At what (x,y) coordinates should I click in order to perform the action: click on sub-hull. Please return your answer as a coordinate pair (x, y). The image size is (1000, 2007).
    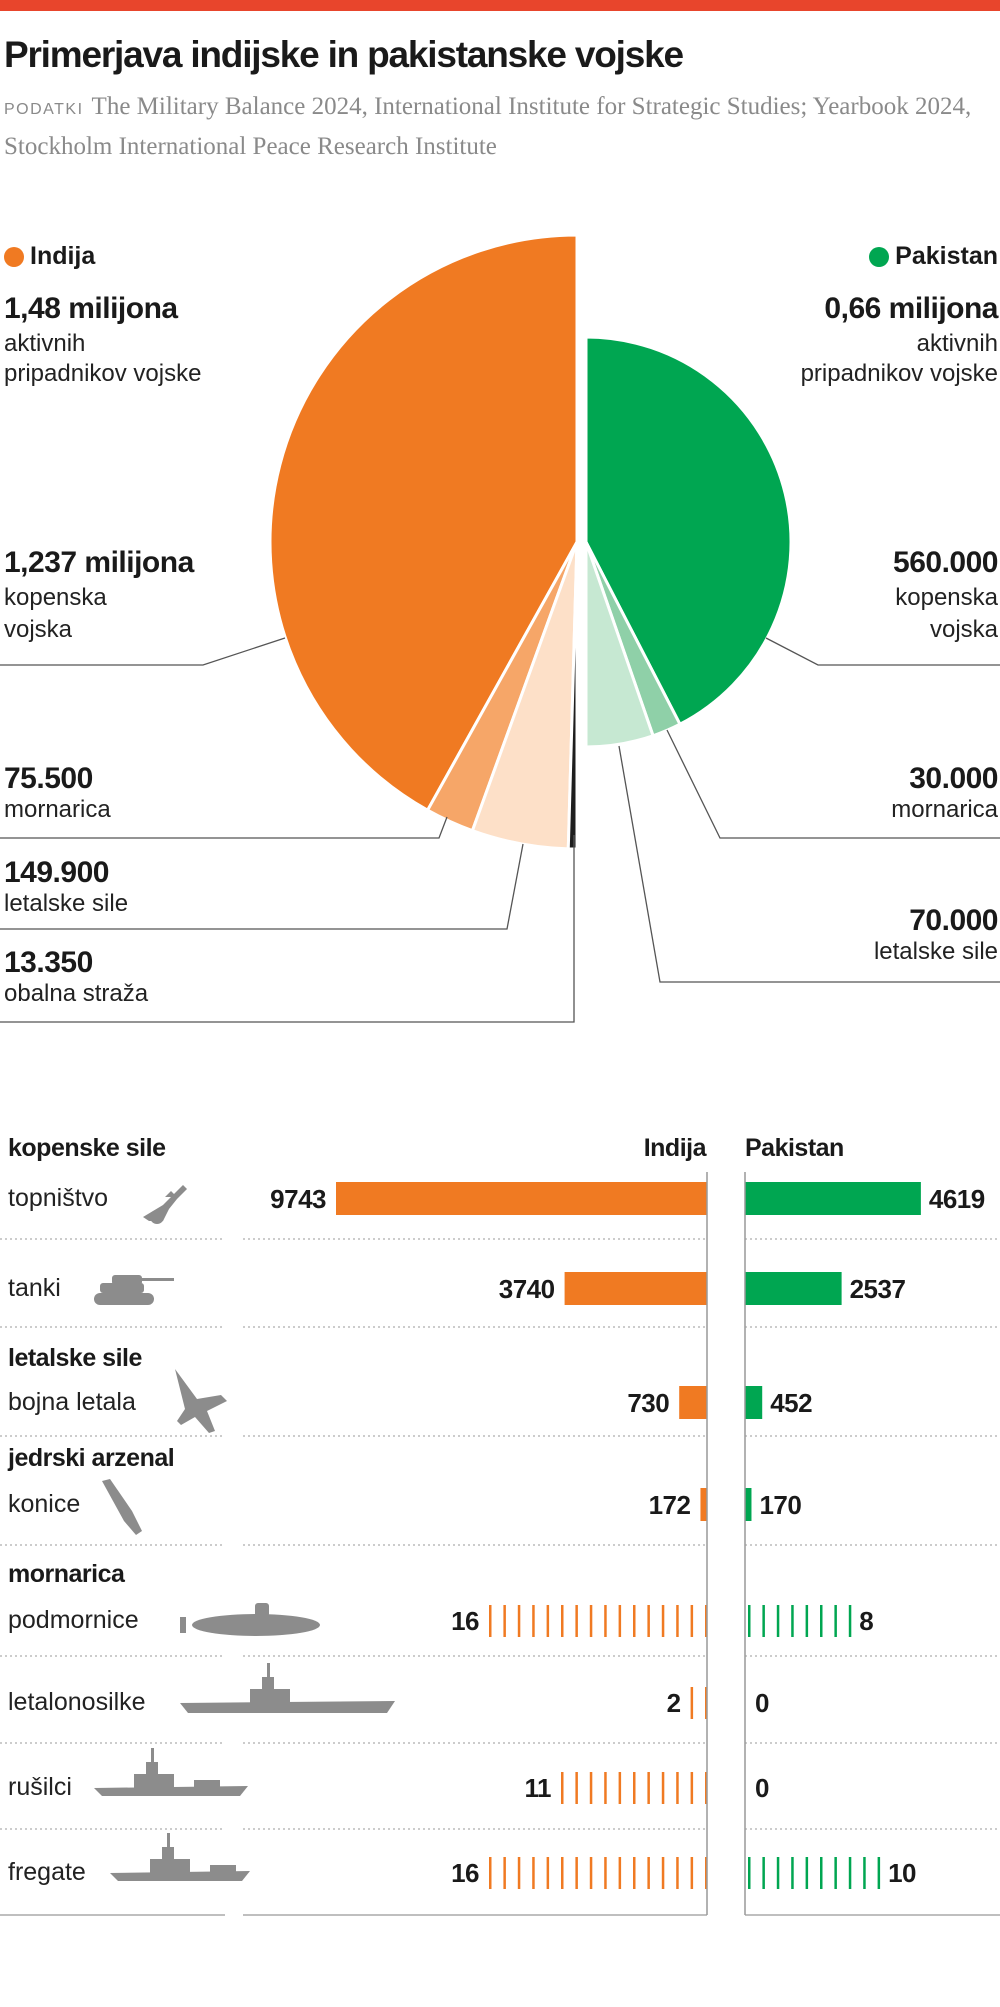
    Looking at the image, I should click on (256, 1625).